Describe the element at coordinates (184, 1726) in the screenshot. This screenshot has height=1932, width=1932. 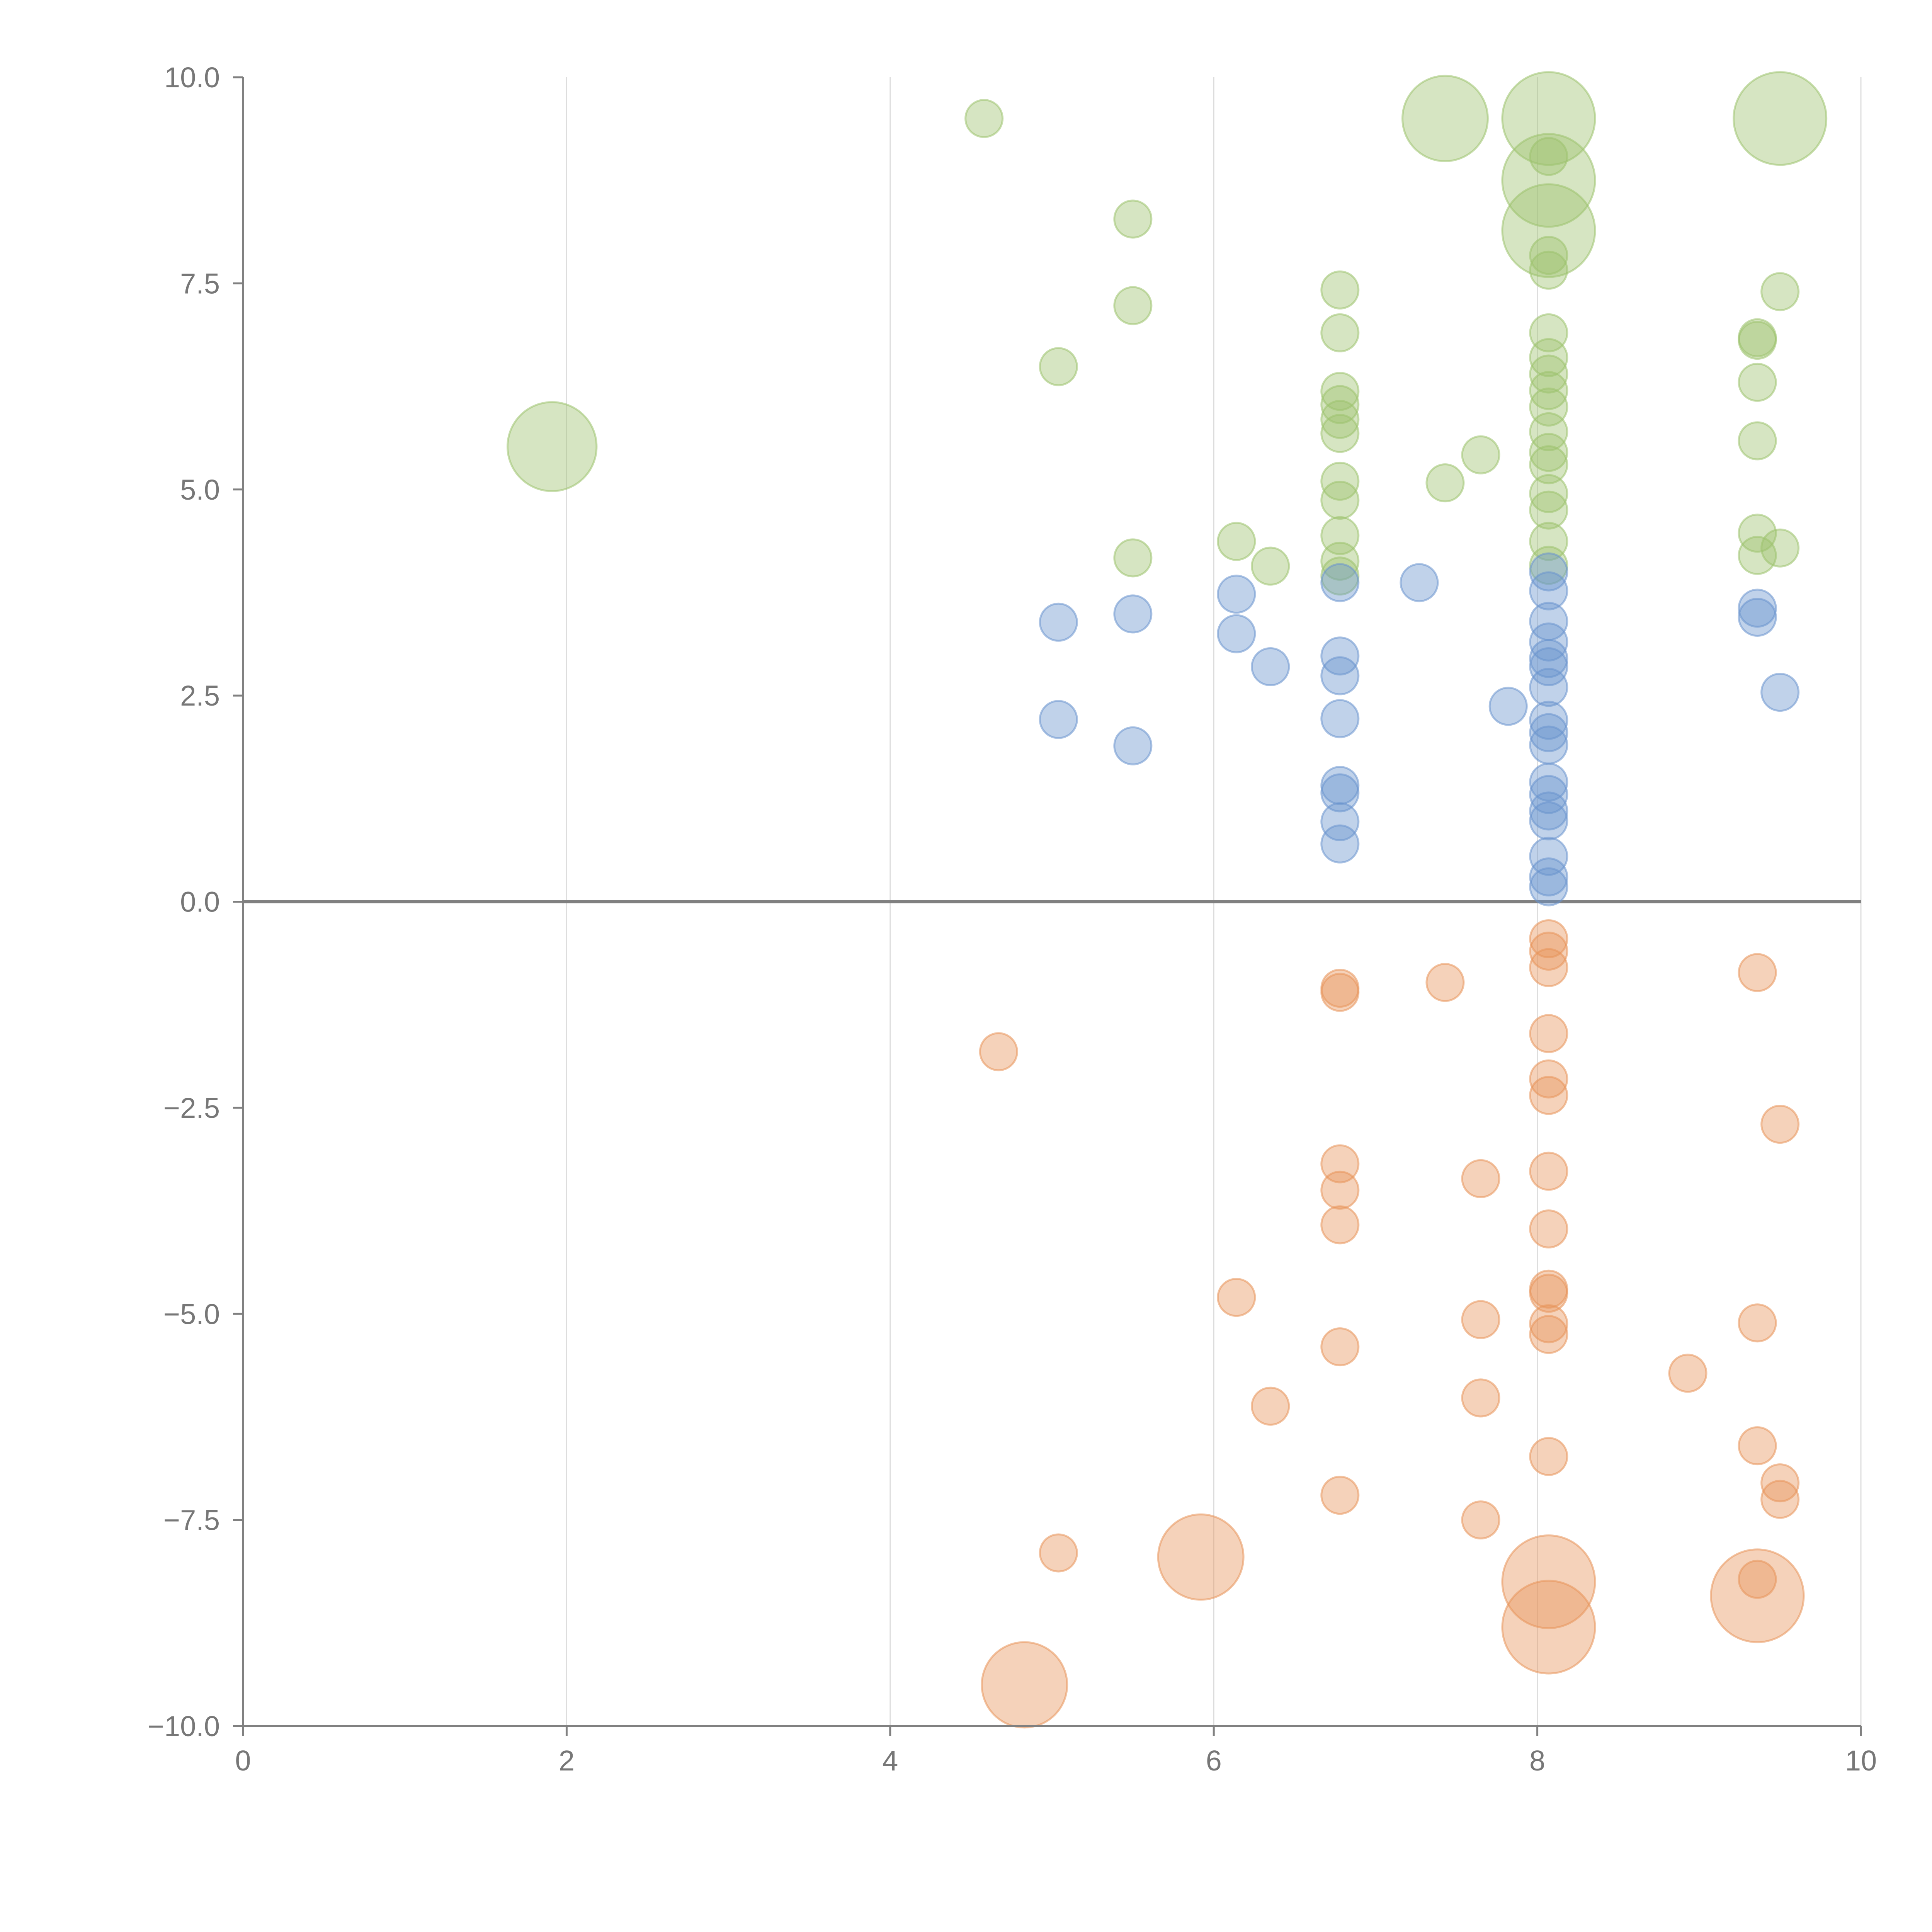
I see `y-tick-label: −10.0` at that location.